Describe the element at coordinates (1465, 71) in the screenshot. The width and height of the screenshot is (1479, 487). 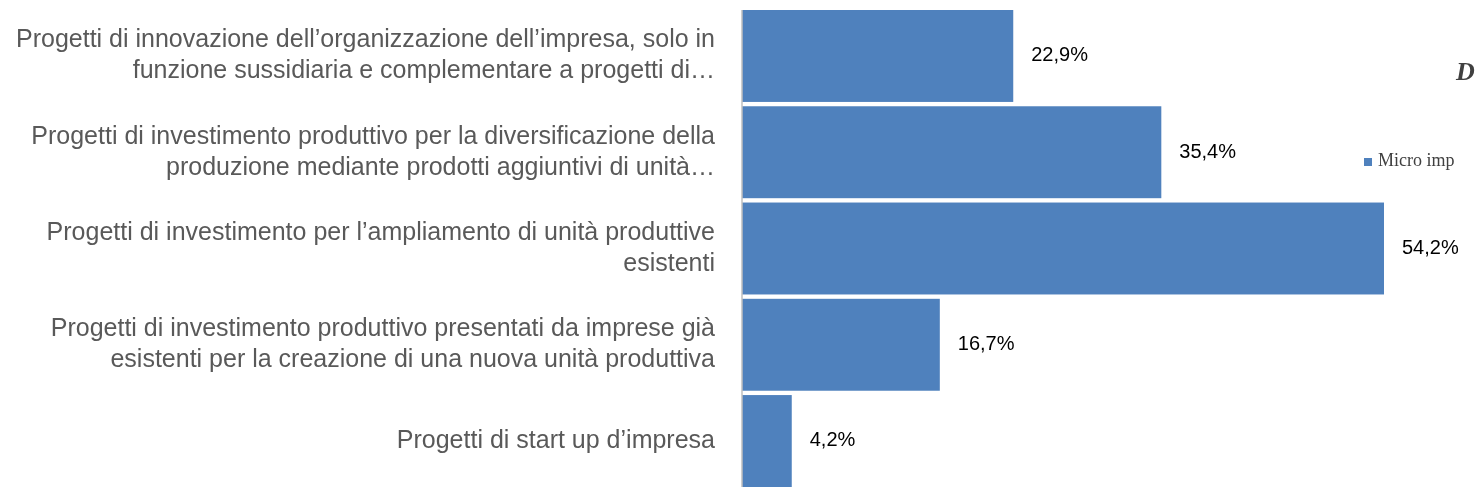
I see `text: D` at that location.